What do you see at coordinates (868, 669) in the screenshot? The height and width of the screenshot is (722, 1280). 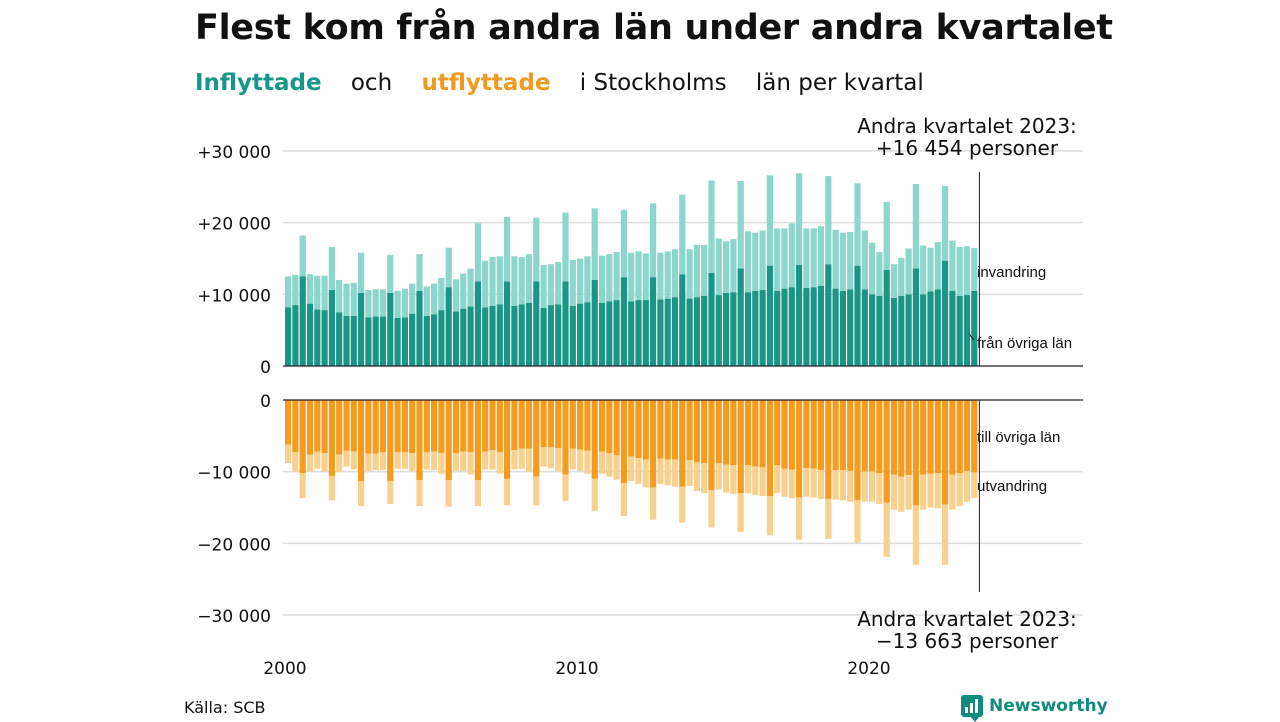 I see `x-tick-label: 2020` at bounding box center [868, 669].